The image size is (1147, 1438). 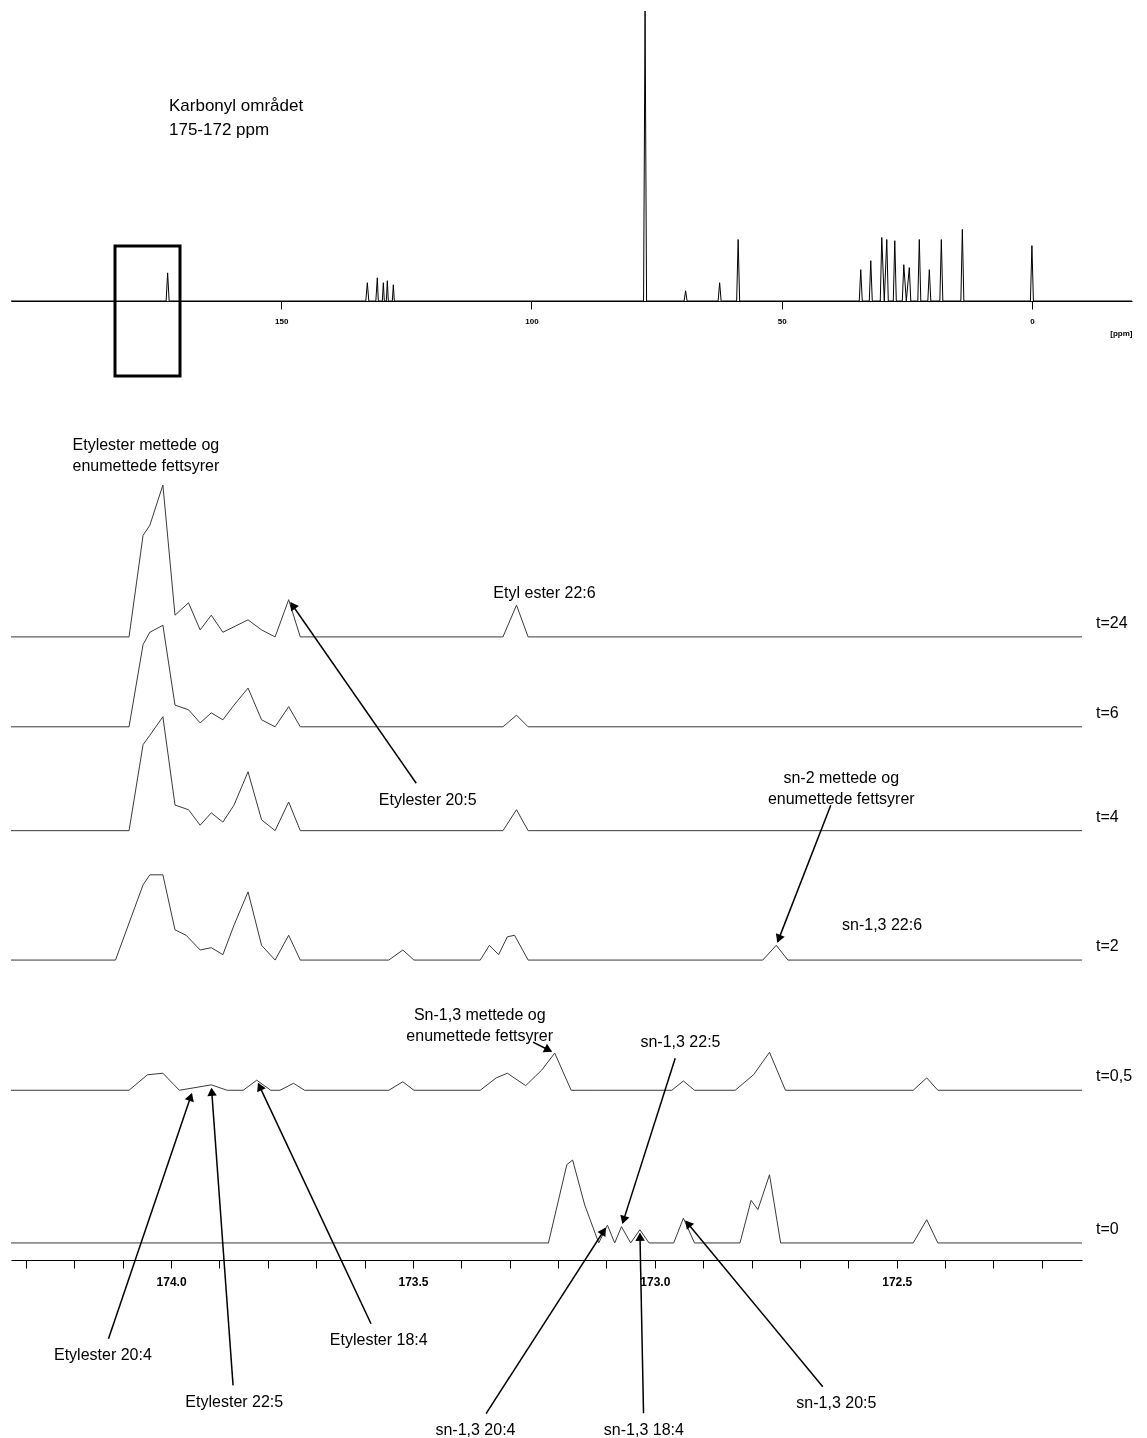 What do you see at coordinates (532, 321) in the screenshot?
I see `x-tick-label: 100` at bounding box center [532, 321].